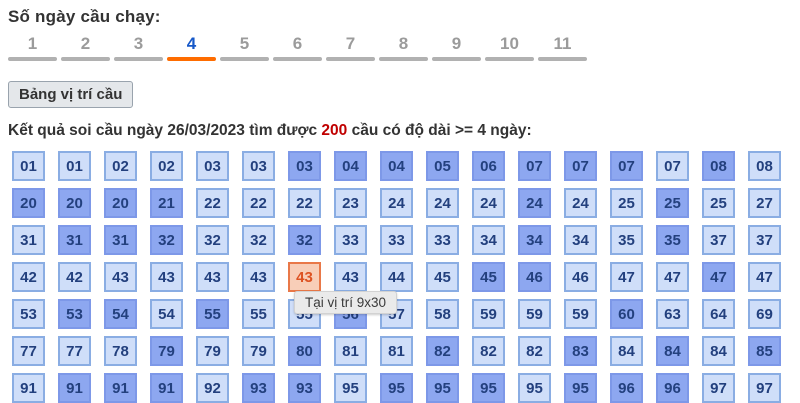 The width and height of the screenshot is (800, 403). What do you see at coordinates (85, 47) in the screenshot?
I see `tab-day-2: 2` at bounding box center [85, 47].